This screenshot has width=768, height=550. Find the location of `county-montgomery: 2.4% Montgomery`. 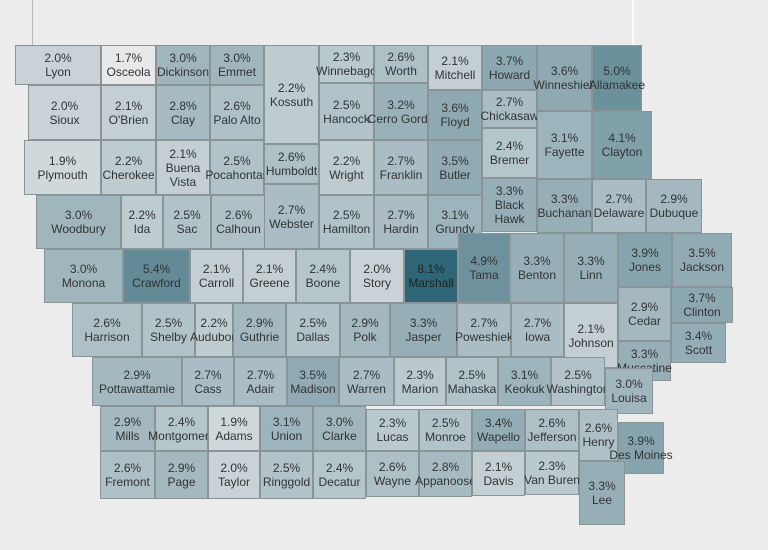

county-montgomery: 2.4% Montgomery is located at coordinates (181, 428).